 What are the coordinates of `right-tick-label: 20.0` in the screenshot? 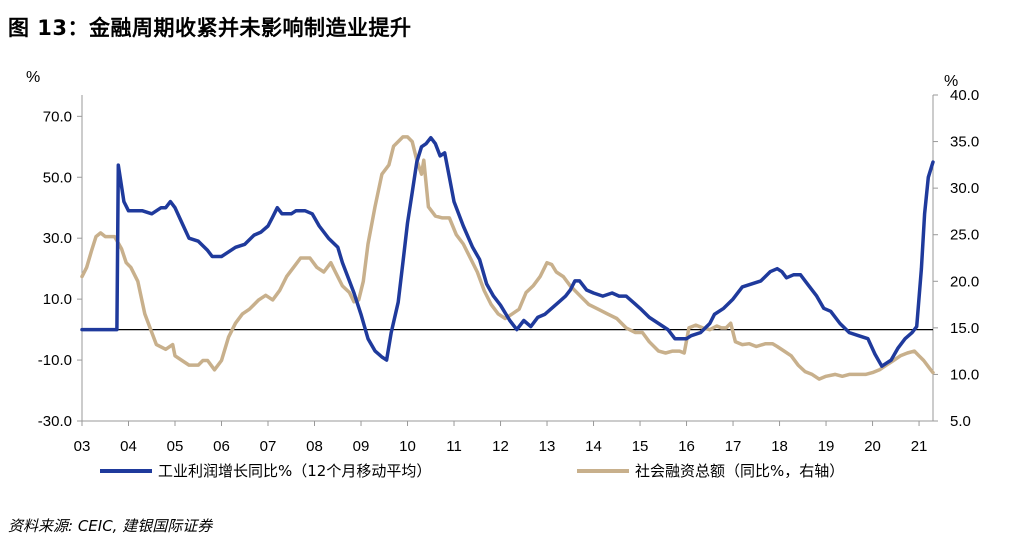 It's located at (964, 281).